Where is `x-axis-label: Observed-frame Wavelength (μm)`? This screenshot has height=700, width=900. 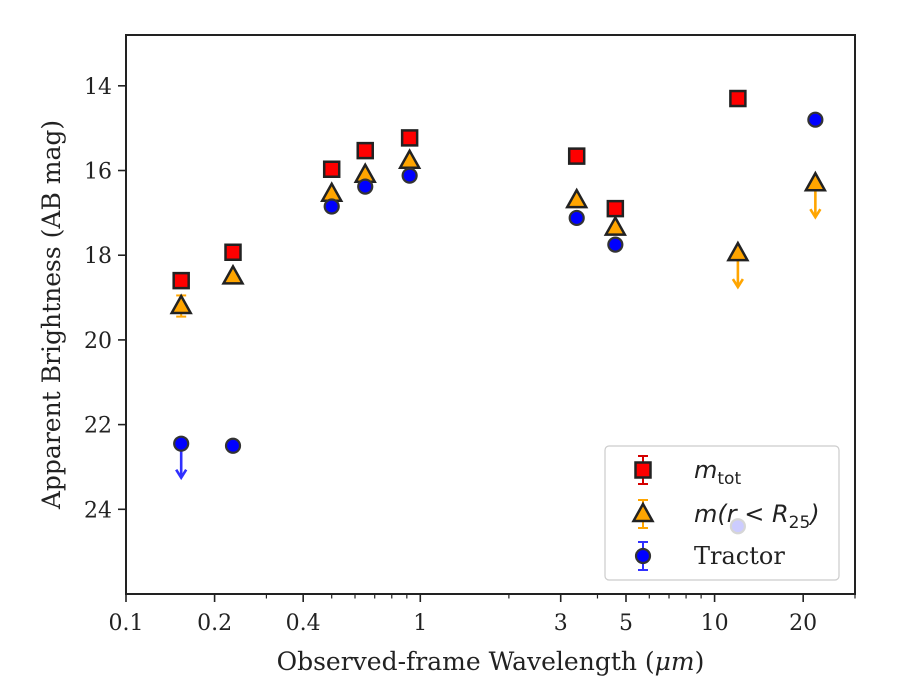 x-axis-label: Observed-frame Wavelength (μm) is located at coordinates (491, 661).